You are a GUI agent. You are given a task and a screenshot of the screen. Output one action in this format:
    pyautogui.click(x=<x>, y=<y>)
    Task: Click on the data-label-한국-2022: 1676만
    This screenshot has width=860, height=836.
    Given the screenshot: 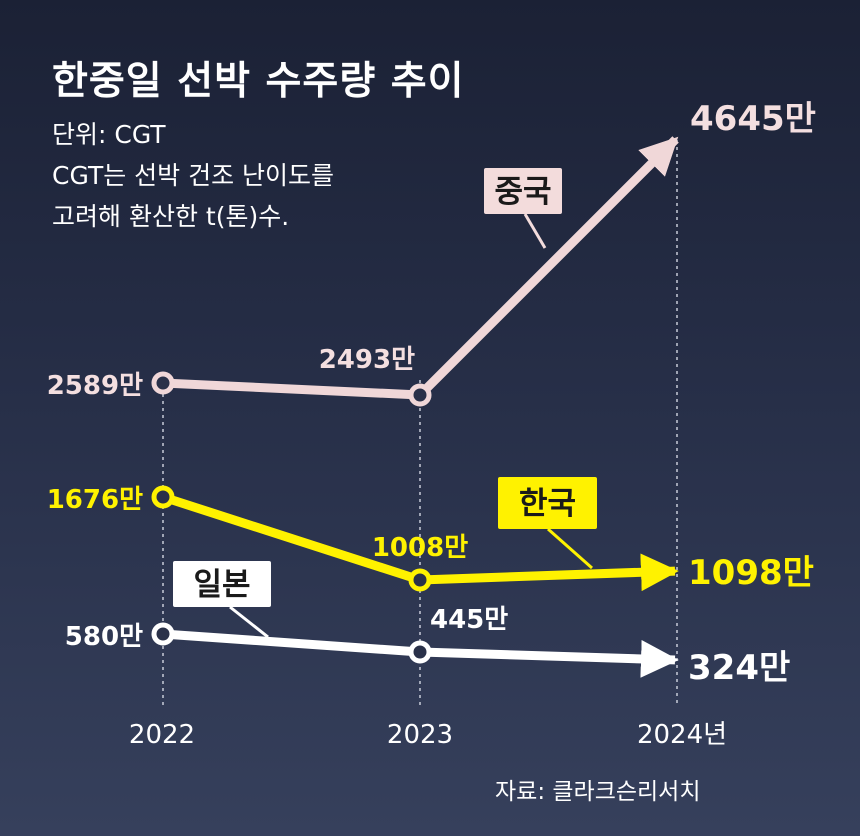 What is the action you would take?
    pyautogui.click(x=95, y=500)
    